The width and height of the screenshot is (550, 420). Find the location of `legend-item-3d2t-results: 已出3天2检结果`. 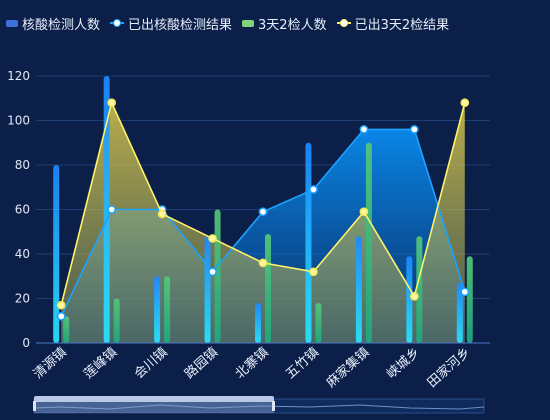

legend-item-3d2t-results: 已出3天2检结果 is located at coordinates (393, 23).